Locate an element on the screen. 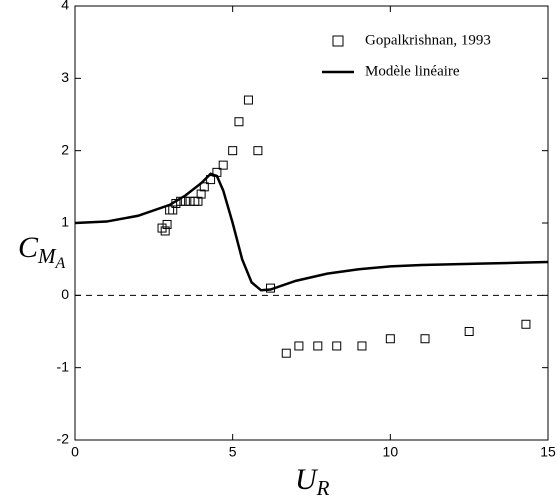 The image size is (560, 502). y-tick-label: 2 is located at coordinates (65, 149).